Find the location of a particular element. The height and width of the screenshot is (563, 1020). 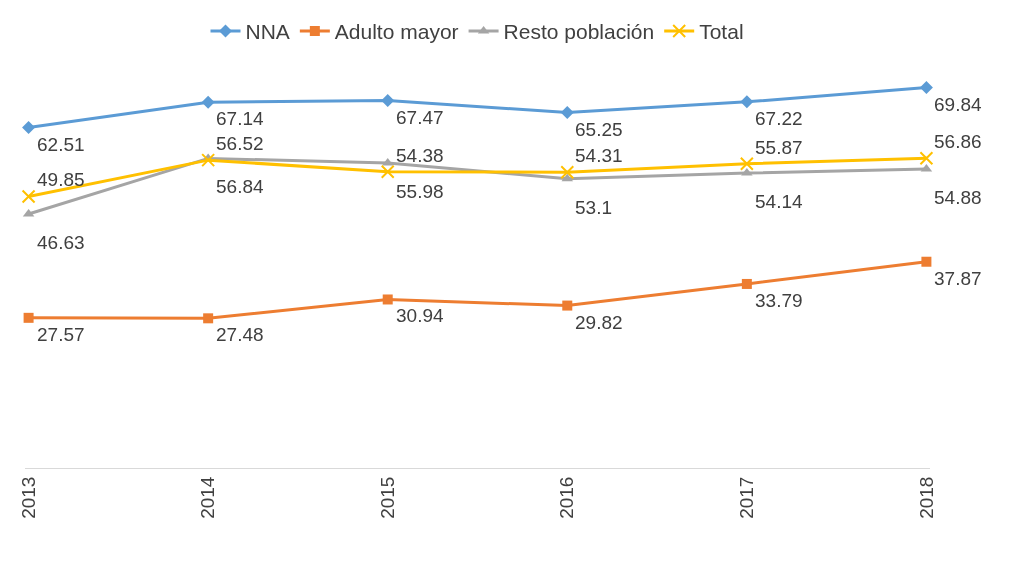

legend-label: NNA is located at coordinates (267, 32).